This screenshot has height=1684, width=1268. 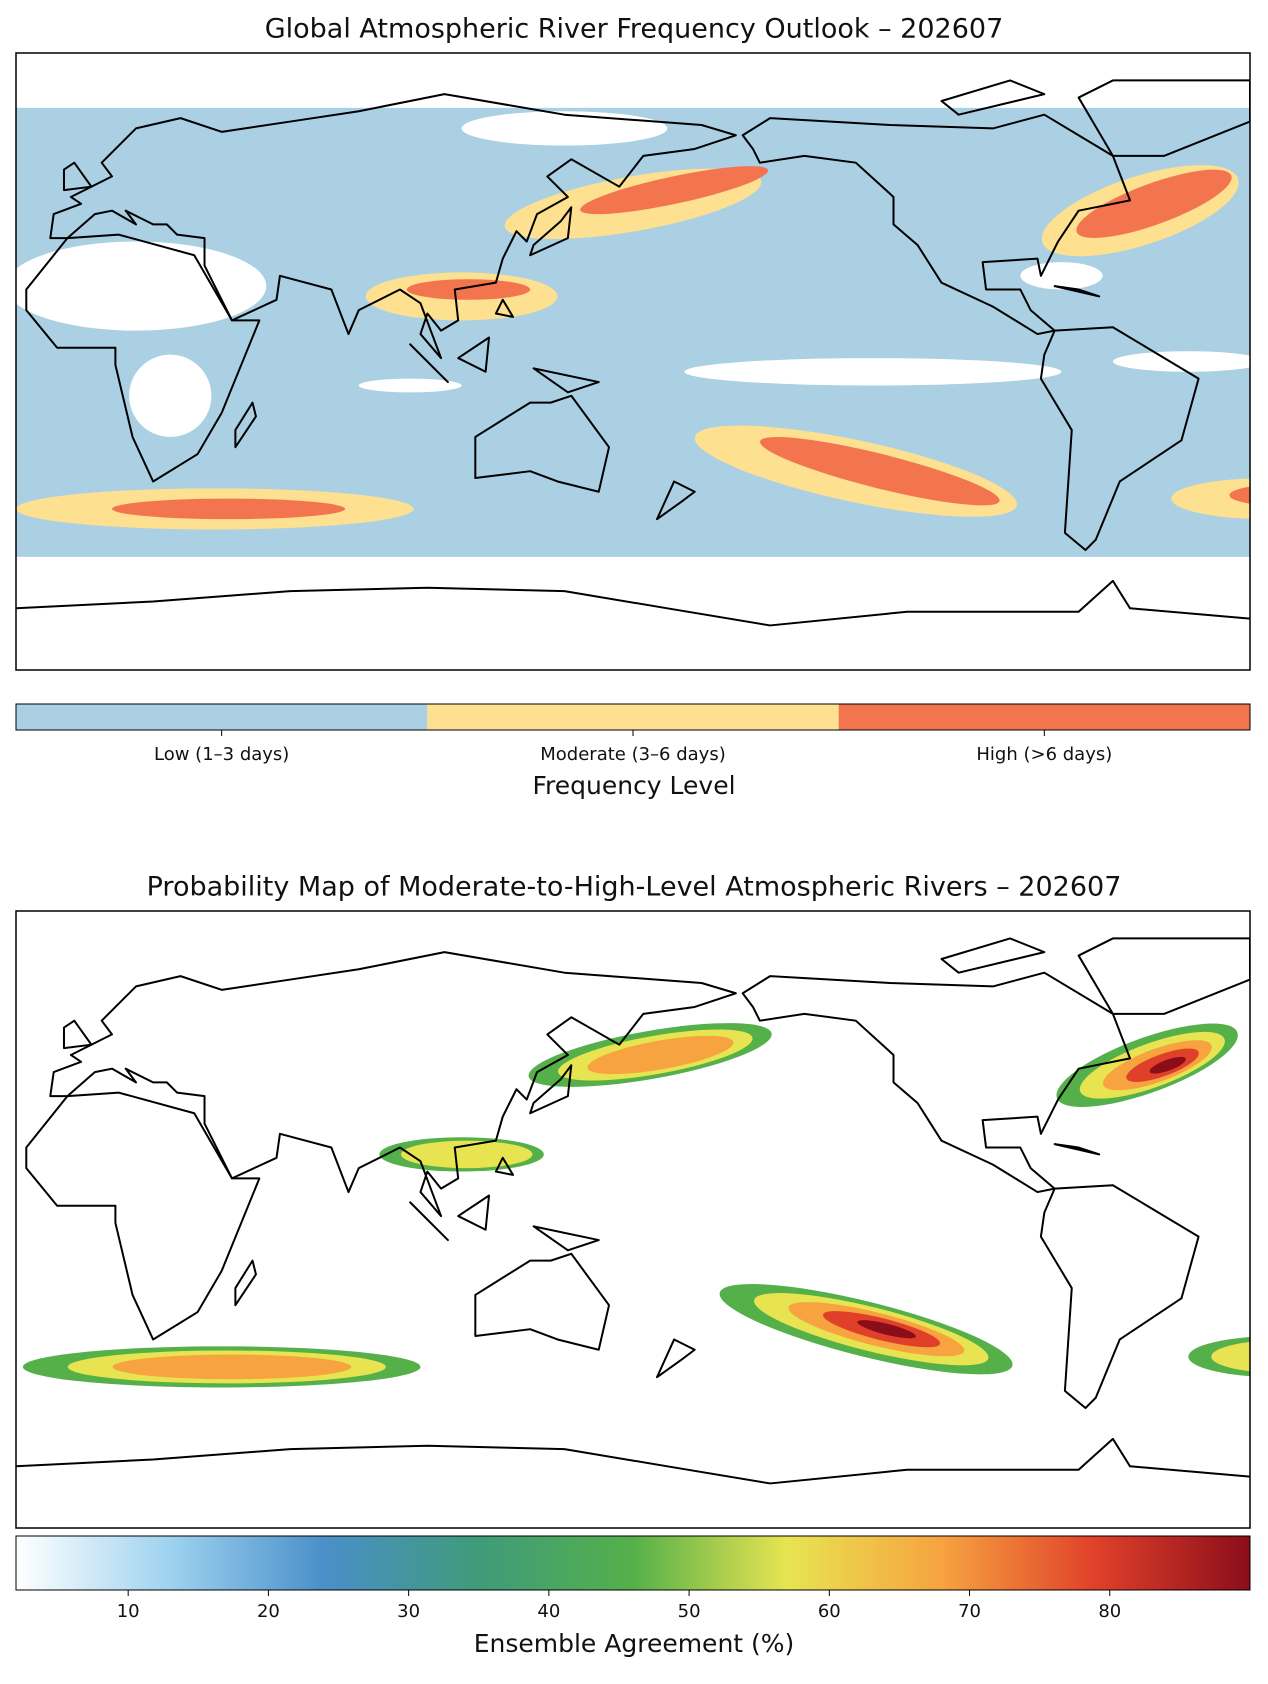 I want to click on colorbar-tick-label: 80, so click(x=1109, y=1611).